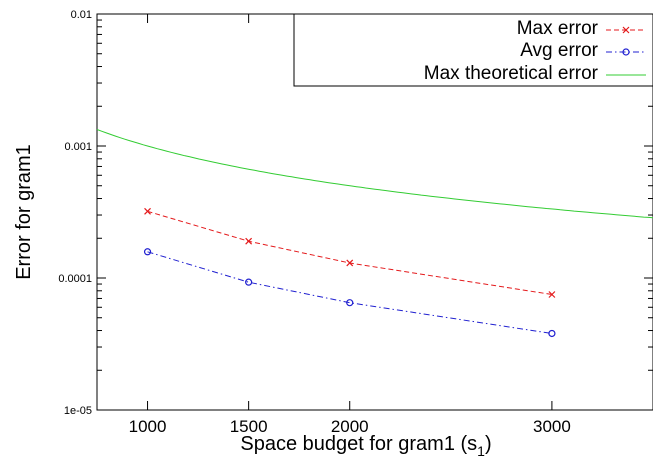  What do you see at coordinates (148, 426) in the screenshot?
I see `x-tick-label: 1000` at bounding box center [148, 426].